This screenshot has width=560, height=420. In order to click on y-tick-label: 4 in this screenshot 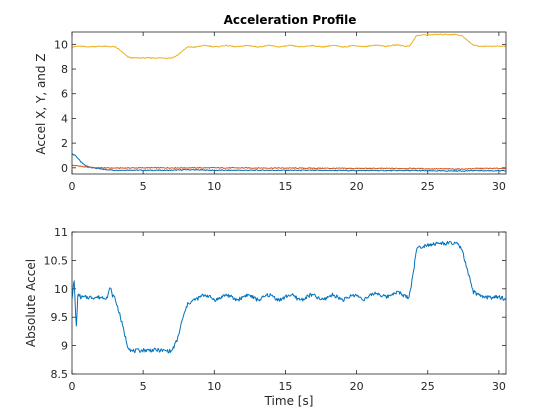, I will do `click(64, 118)`.